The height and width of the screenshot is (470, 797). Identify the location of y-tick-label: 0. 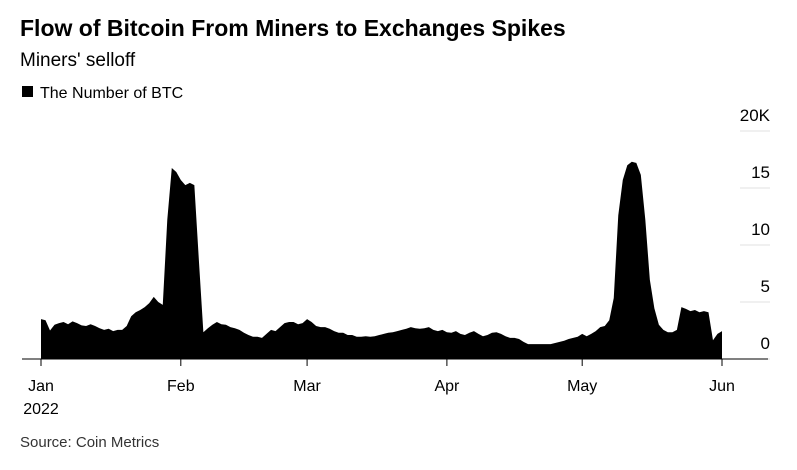
(765, 343).